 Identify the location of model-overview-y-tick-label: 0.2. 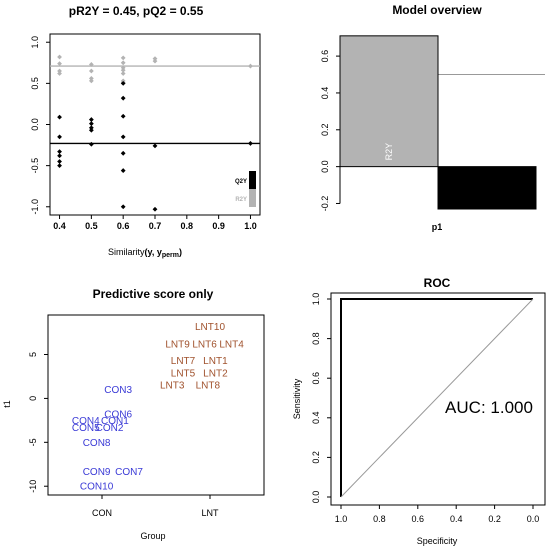
(325, 130).